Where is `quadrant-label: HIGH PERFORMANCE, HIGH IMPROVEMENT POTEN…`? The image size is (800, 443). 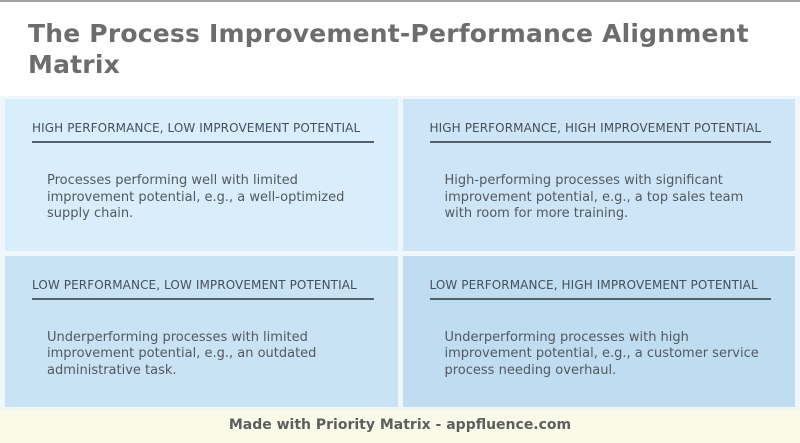 quadrant-label: HIGH PERFORMANCE, HIGH IMPROVEMENT POTEN… is located at coordinates (595, 128).